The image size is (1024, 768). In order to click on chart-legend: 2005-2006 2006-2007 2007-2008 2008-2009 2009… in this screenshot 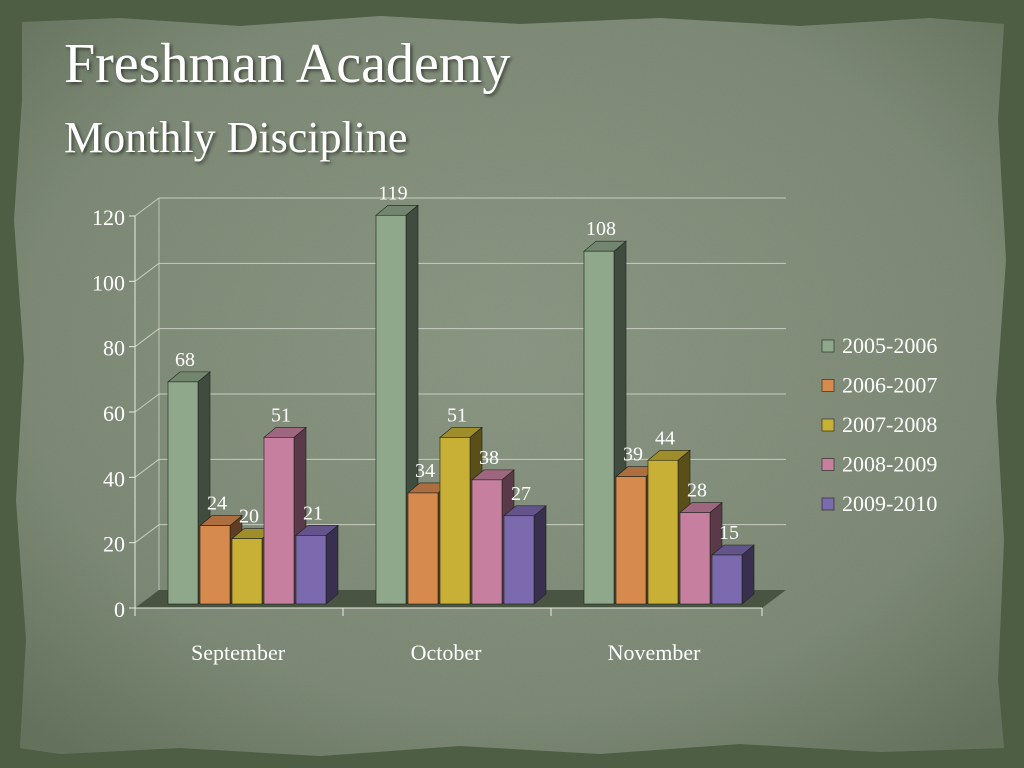, I will do `click(879, 424)`.